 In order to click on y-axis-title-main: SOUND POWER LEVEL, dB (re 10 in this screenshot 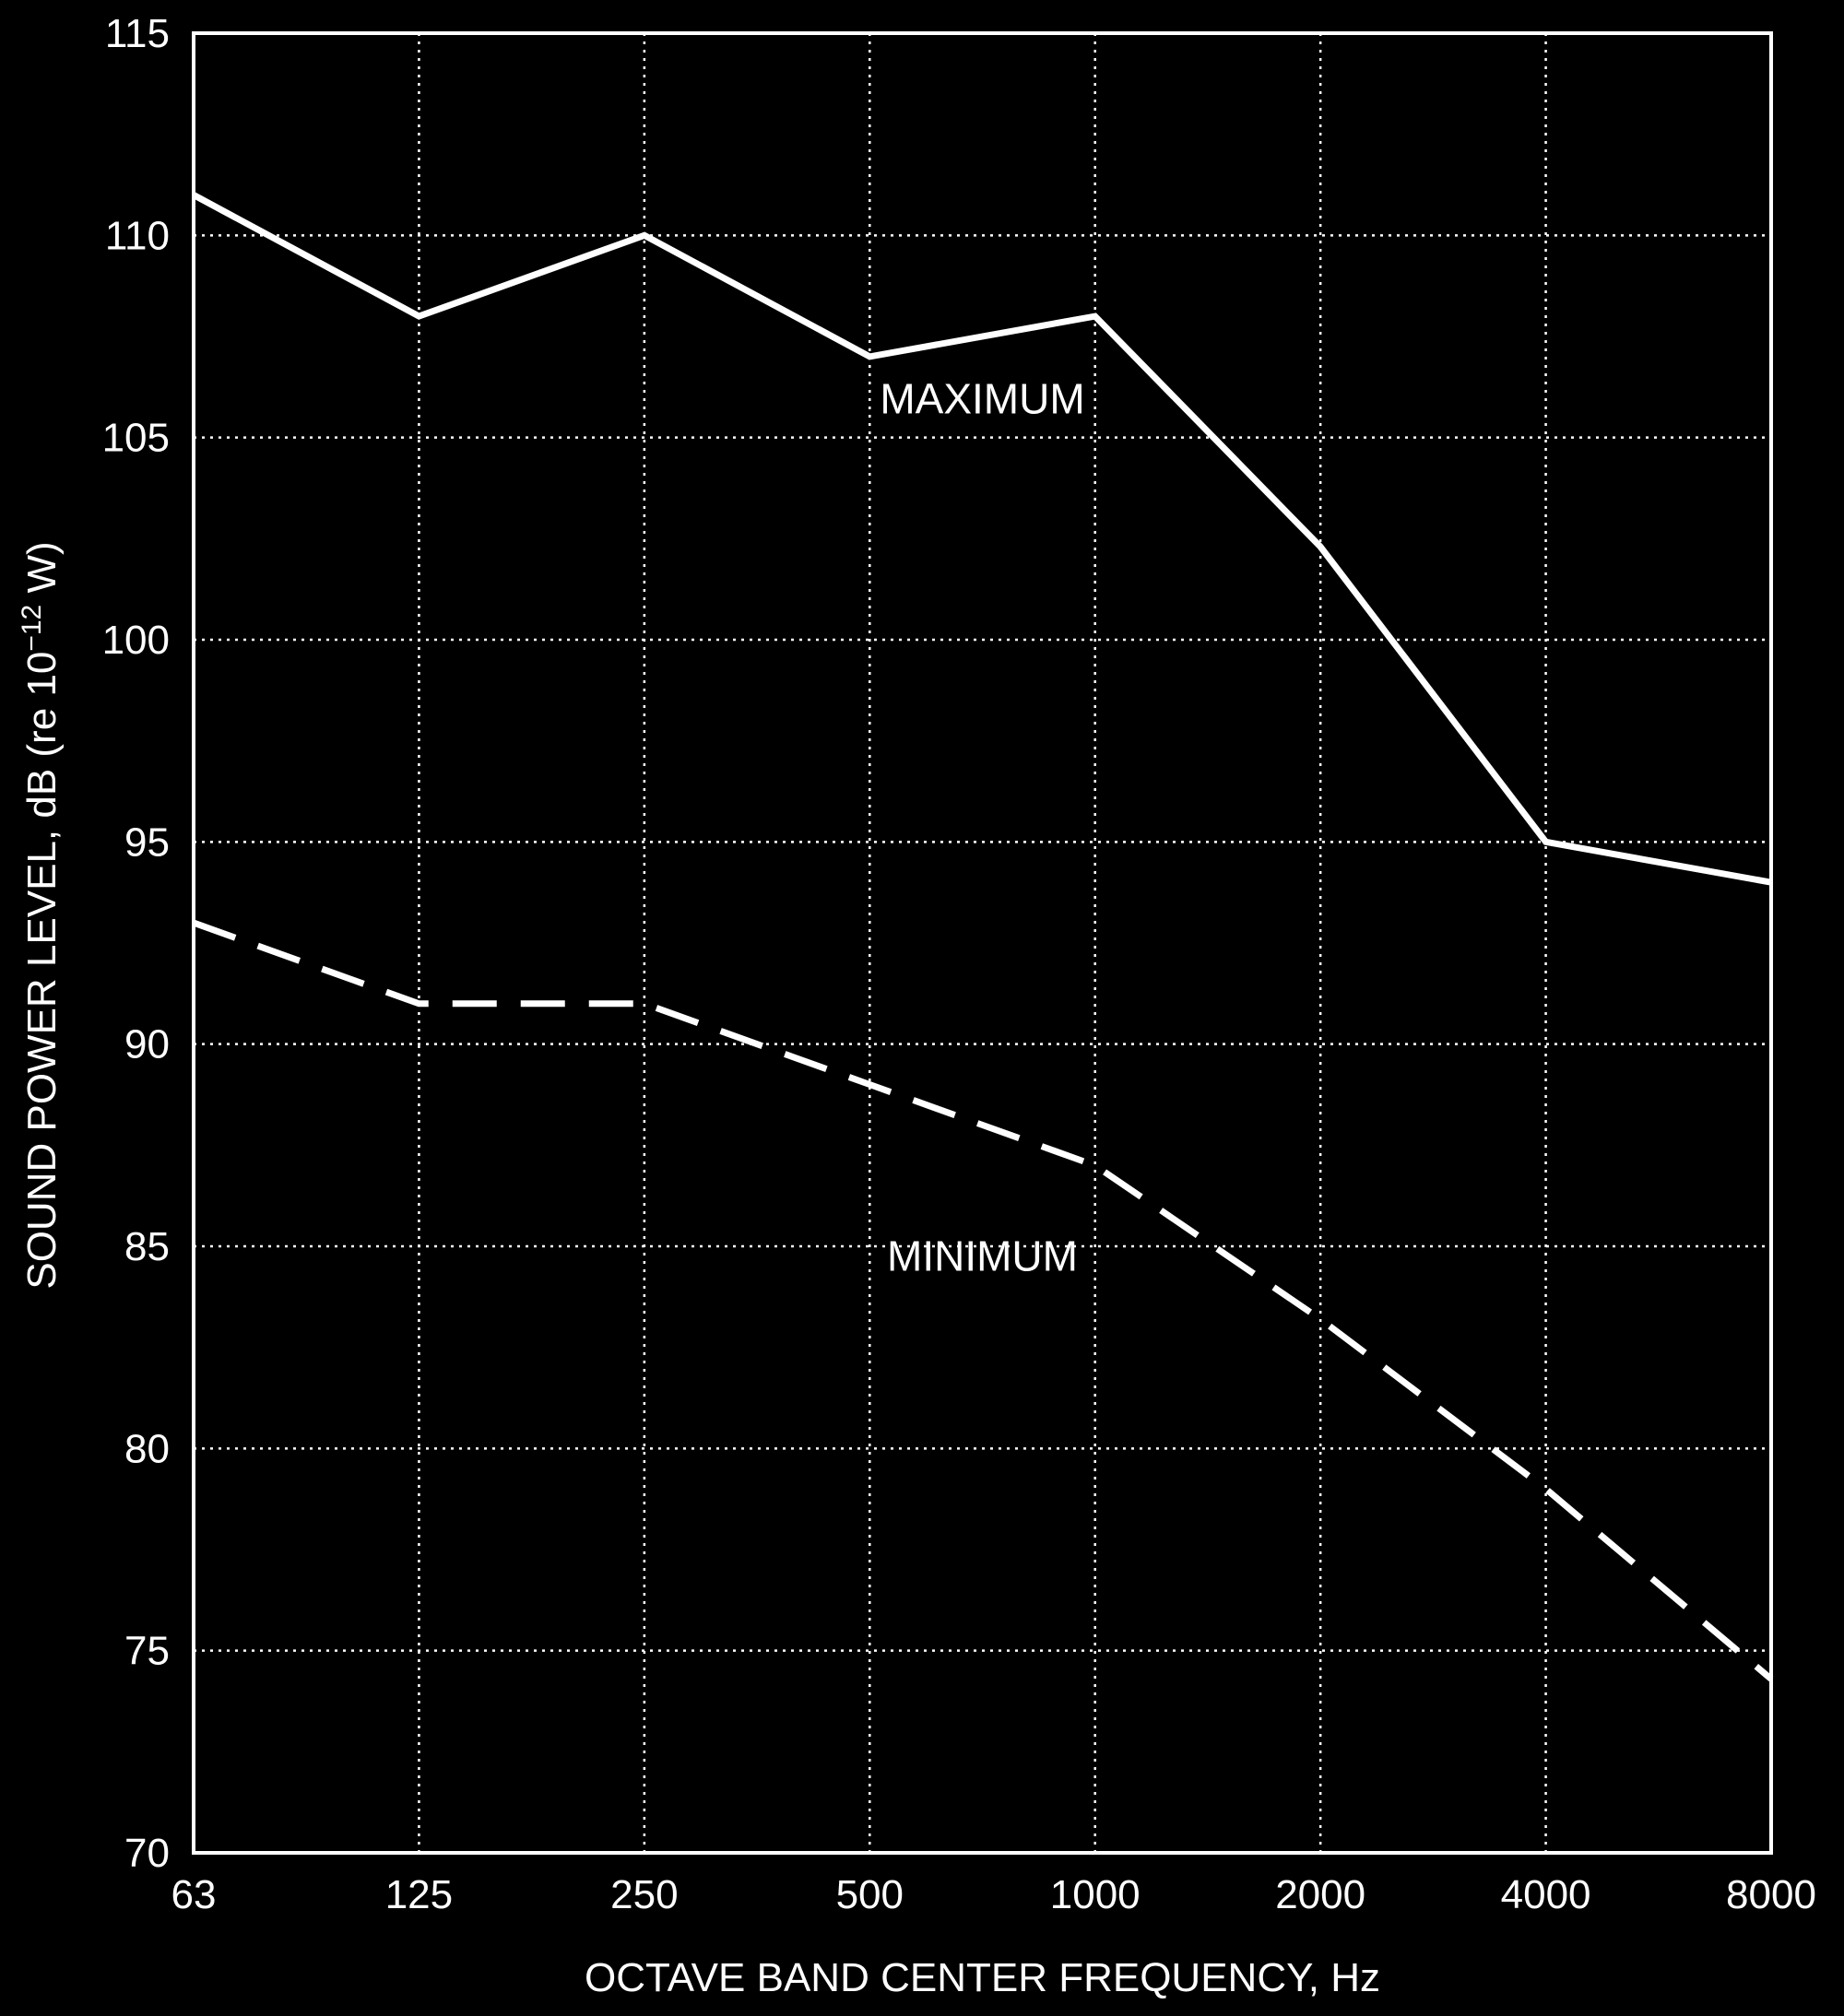, I will do `click(42, 971)`.